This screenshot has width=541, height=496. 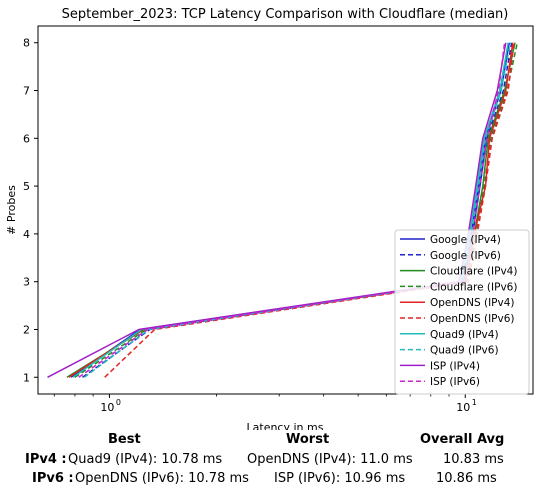 What do you see at coordinates (11, 210) in the screenshot?
I see `y-axis-label: # Probes` at bounding box center [11, 210].